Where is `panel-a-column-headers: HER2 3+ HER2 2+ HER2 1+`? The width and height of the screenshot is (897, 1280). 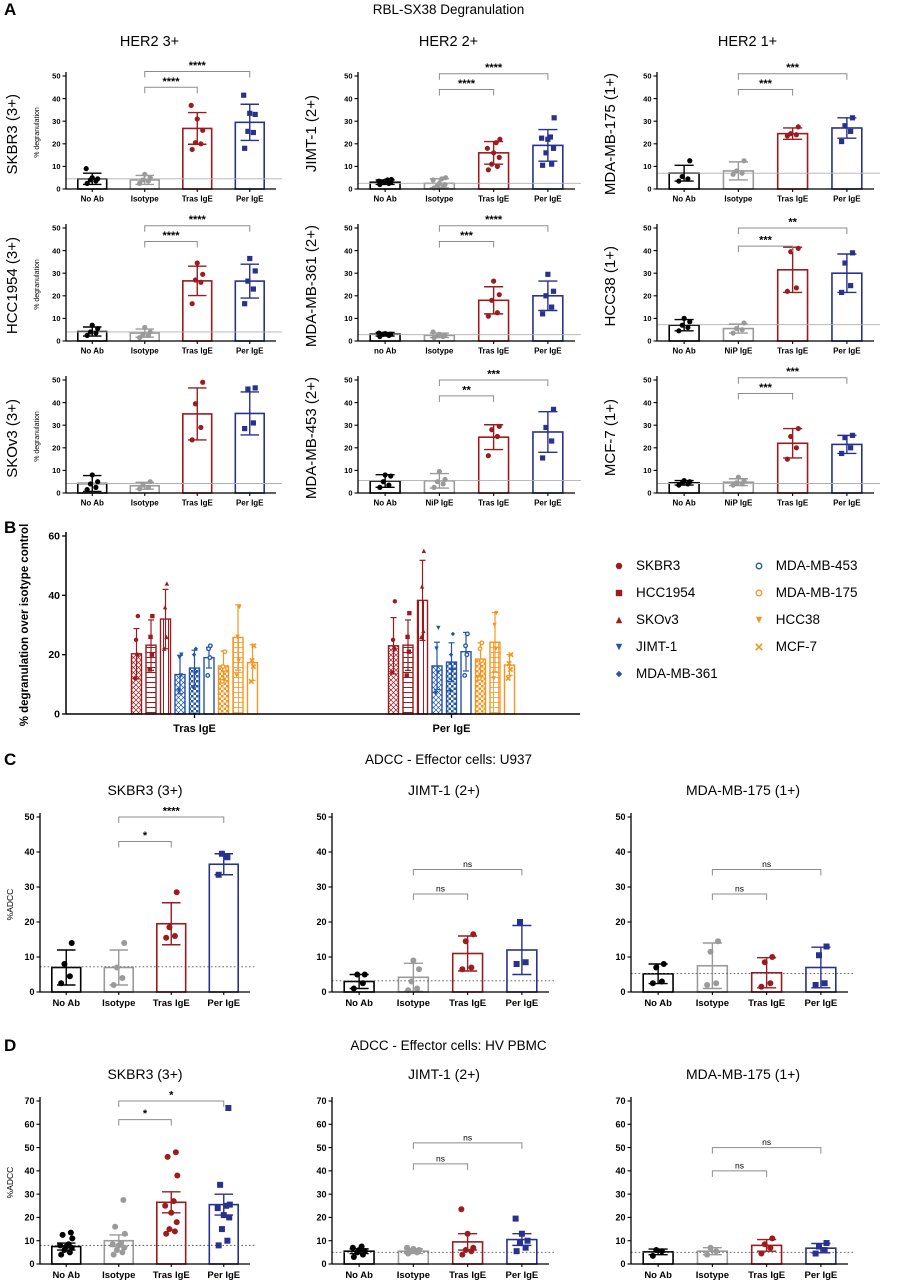 panel-a-column-headers: HER2 3+ HER2 2+ HER2 1+ is located at coordinates (448, 42).